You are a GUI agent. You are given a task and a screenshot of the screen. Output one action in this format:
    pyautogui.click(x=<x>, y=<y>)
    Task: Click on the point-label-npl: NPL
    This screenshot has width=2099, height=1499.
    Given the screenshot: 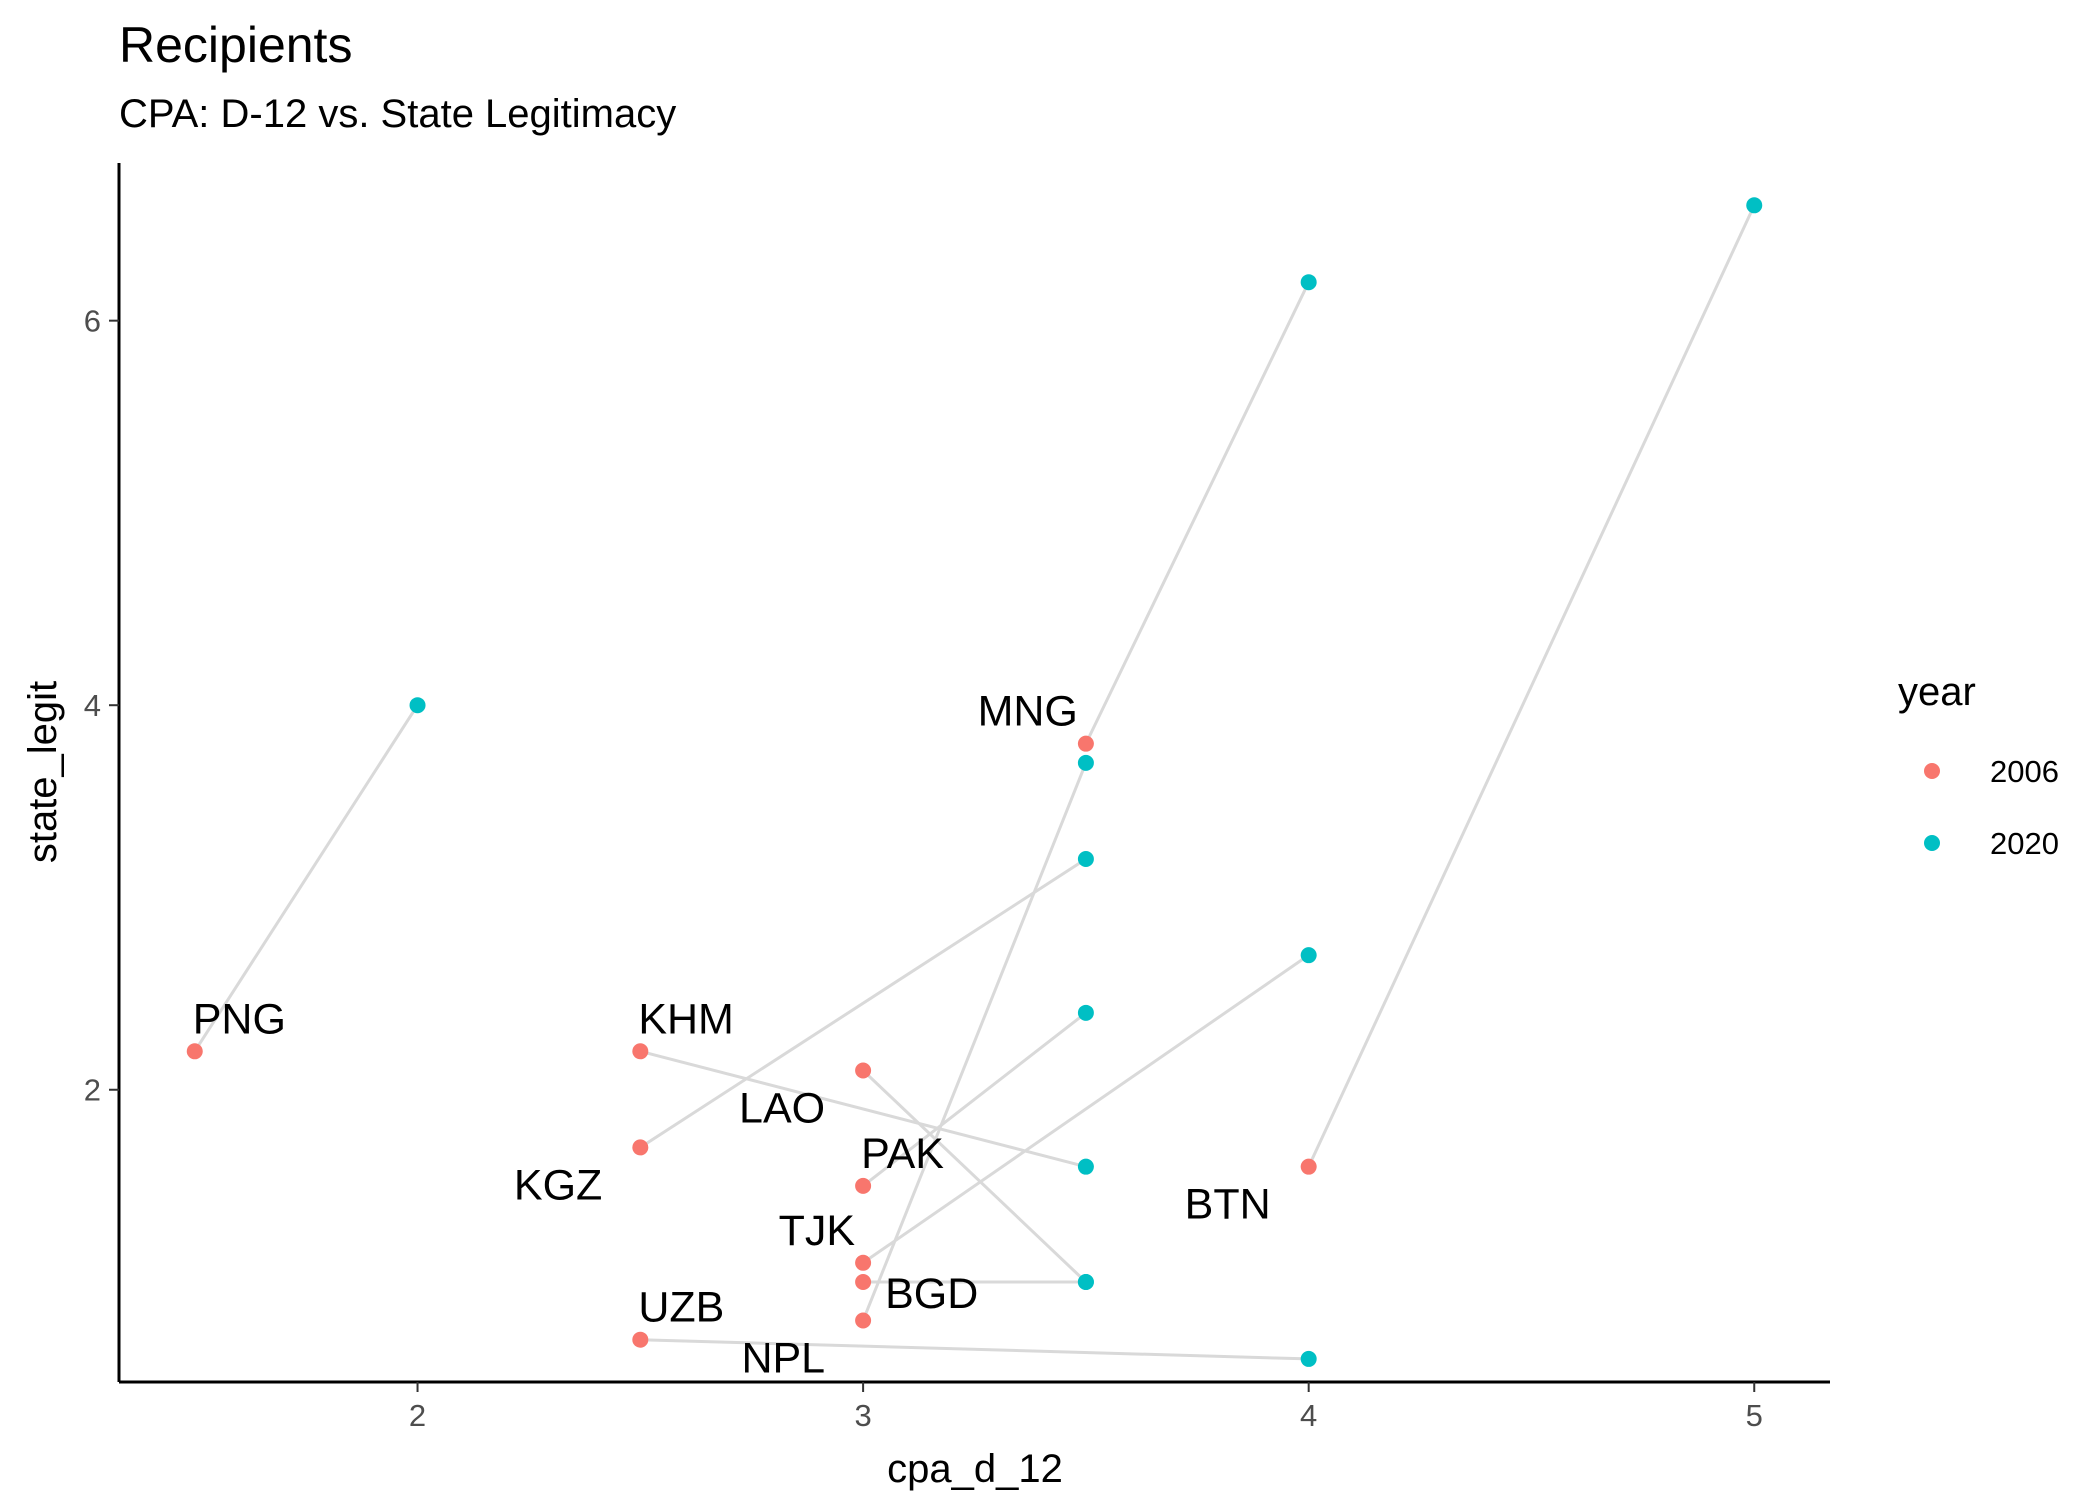 What is the action you would take?
    pyautogui.click(x=783, y=1358)
    